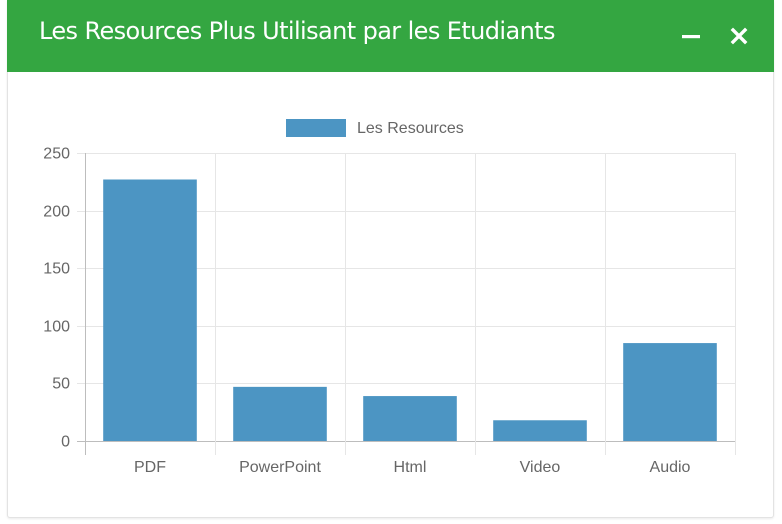  I want to click on close-icon, so click(739, 36).